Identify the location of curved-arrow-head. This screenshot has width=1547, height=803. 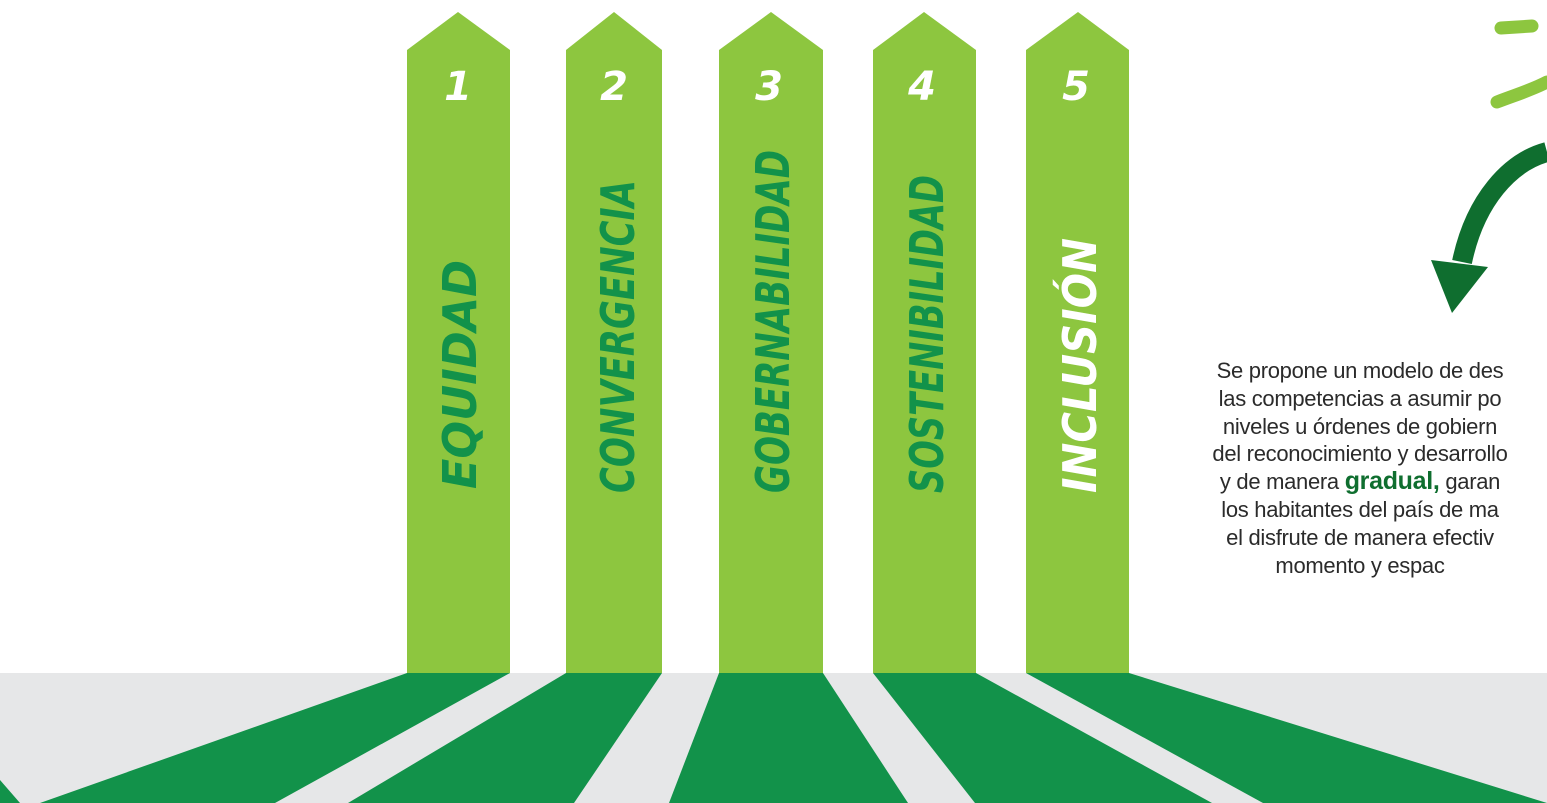
(1459, 286).